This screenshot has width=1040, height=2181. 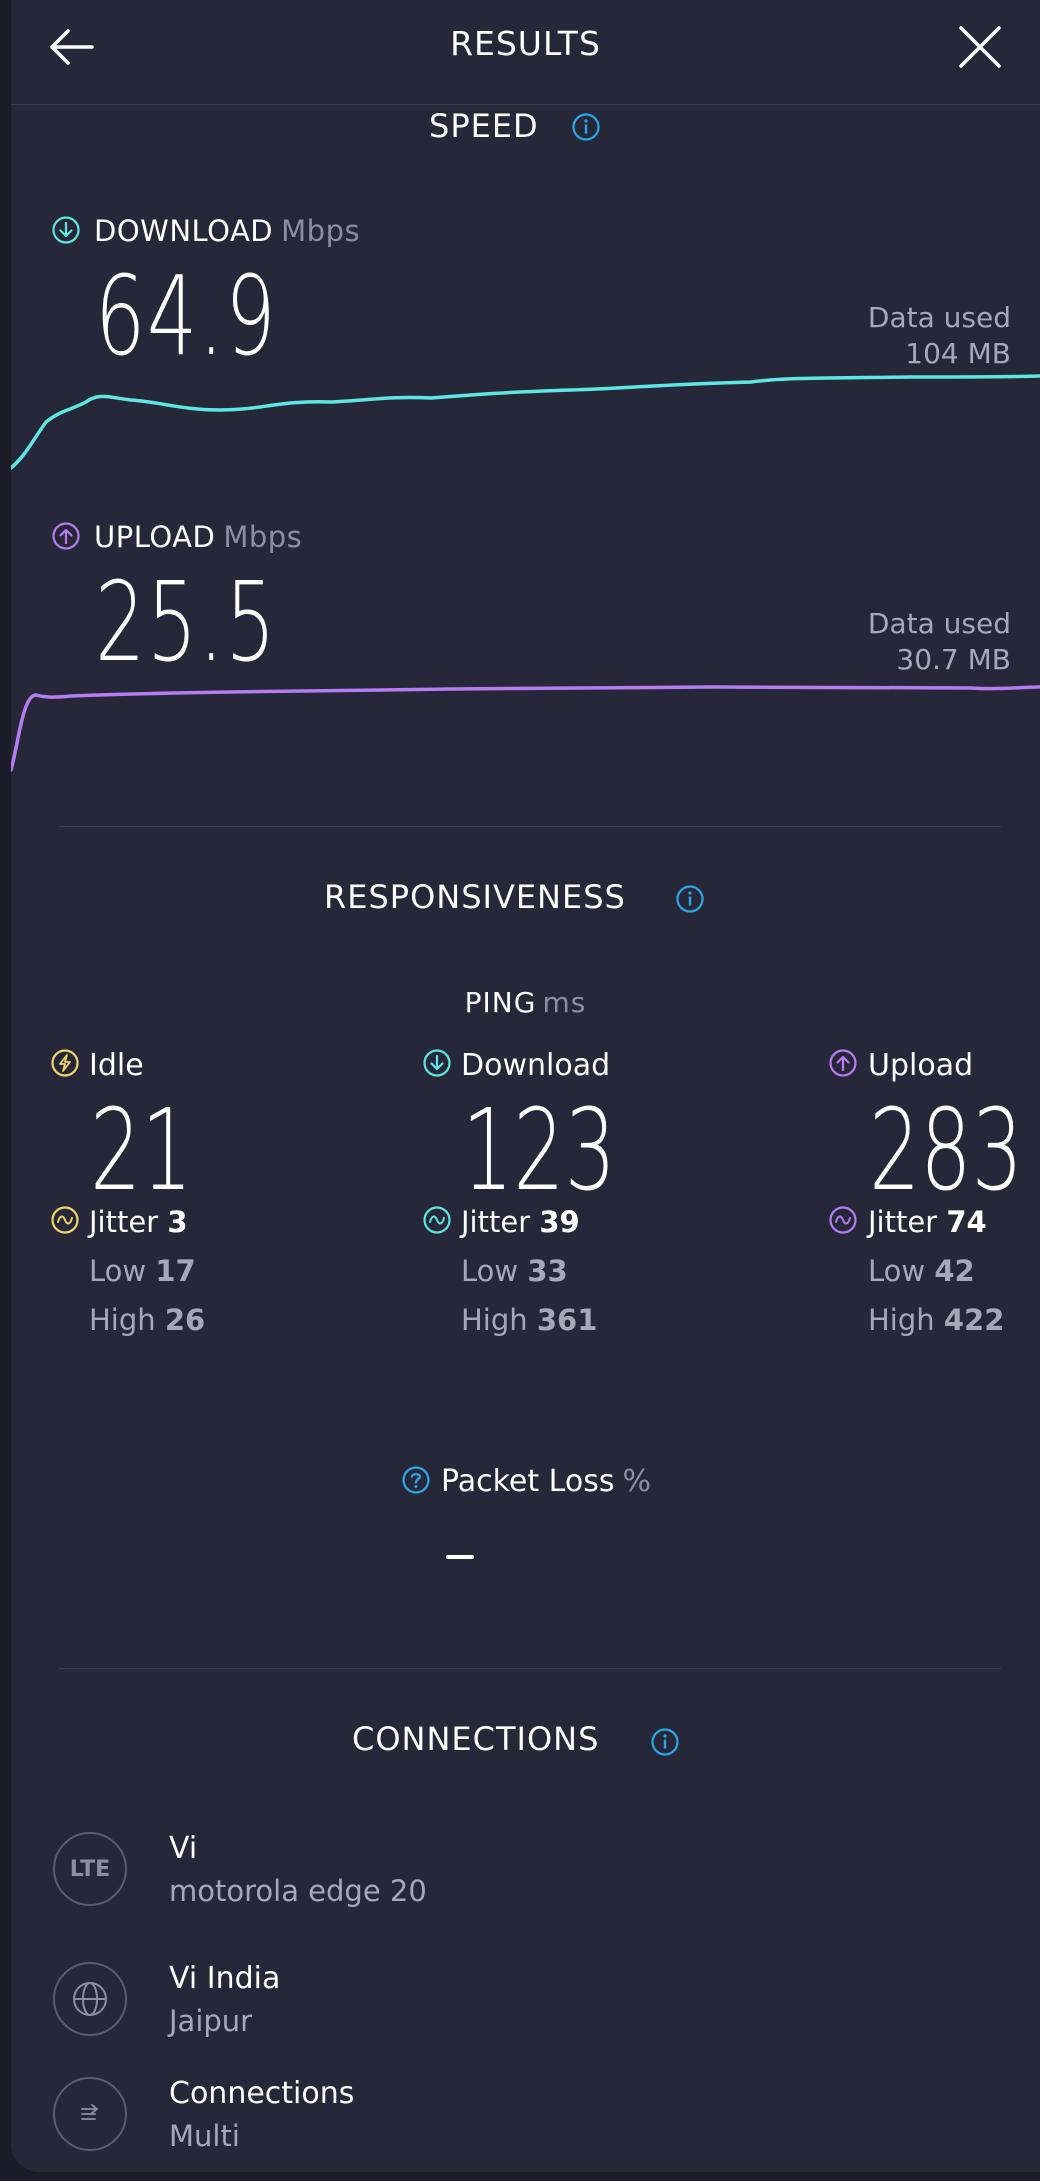 What do you see at coordinates (559, 1222) in the screenshot?
I see `download-jitter-value: 39` at bounding box center [559, 1222].